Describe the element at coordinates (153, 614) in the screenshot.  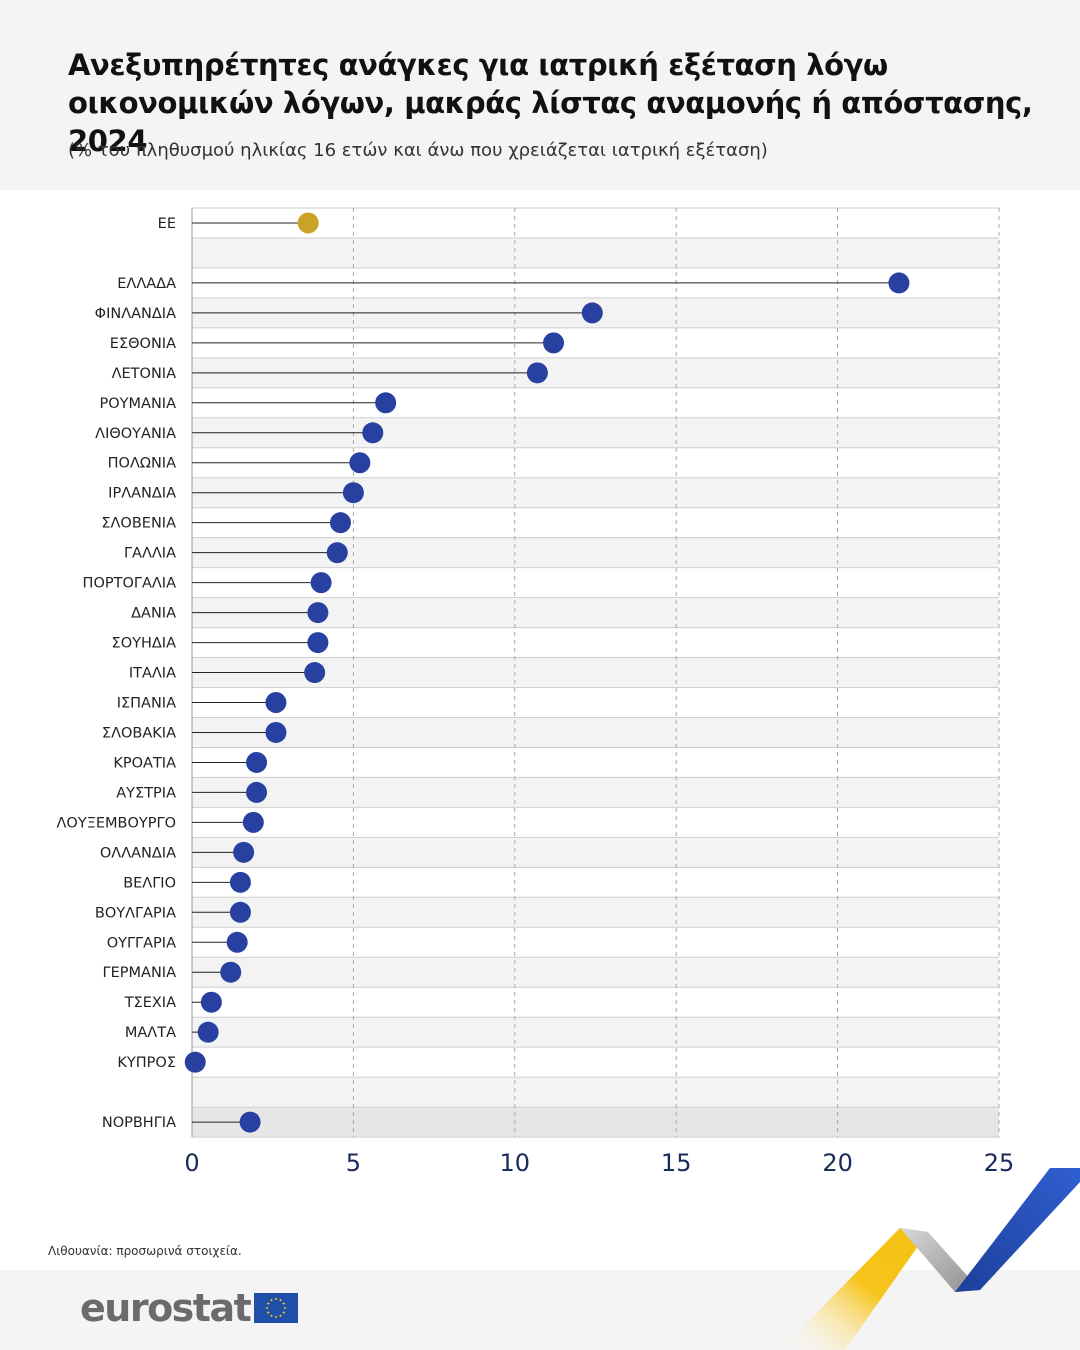
I see `category-label: ΔΑΝΙΑ` at that location.